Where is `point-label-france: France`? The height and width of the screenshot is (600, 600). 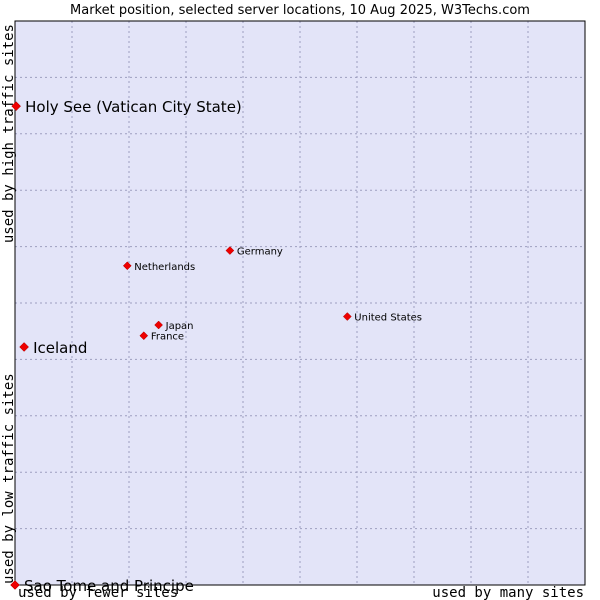 point-label-france: France is located at coordinates (167, 337).